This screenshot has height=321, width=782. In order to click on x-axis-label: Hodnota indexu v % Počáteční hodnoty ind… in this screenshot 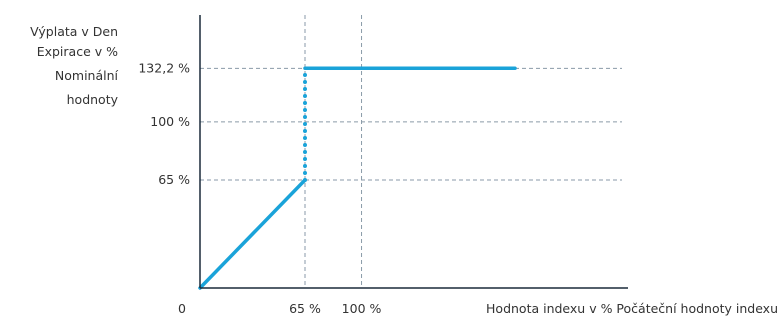, I will do `click(632, 308)`.